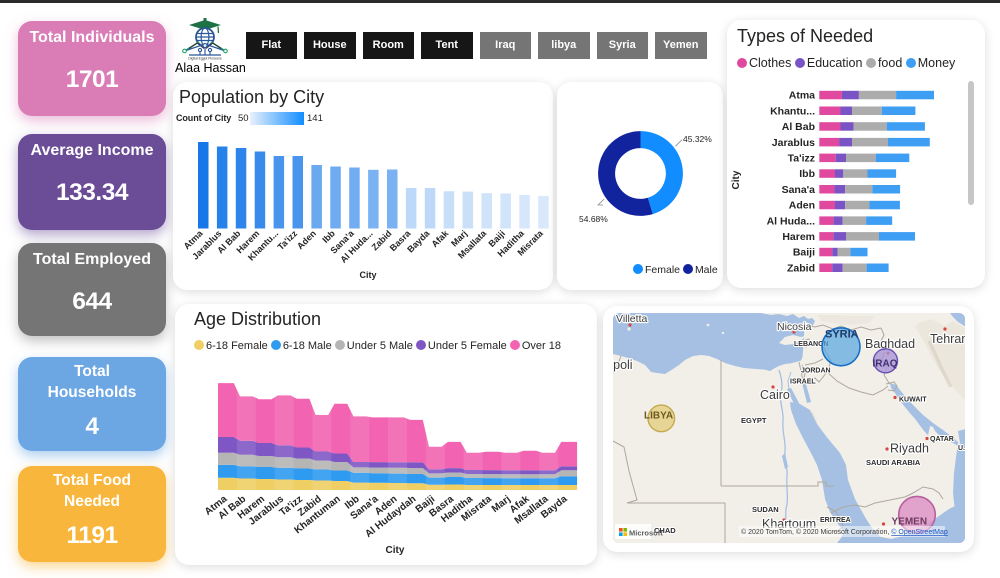 The height and width of the screenshot is (578, 1000). Describe the element at coordinates (658, 416) in the screenshot. I see `svg-text: LIBYA` at that location.